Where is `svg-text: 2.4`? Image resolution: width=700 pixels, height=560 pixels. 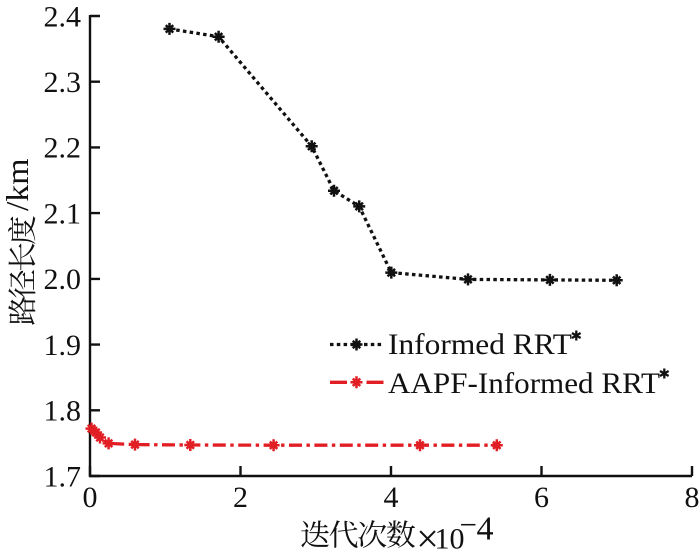 svg-text: 2.4 is located at coordinates (63, 16).